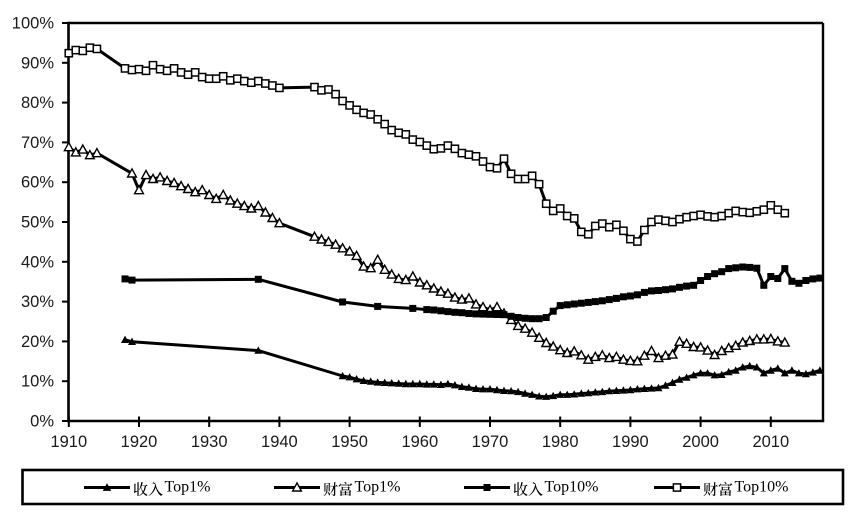  I want to click on svg-text: 40%, so click(37, 262).